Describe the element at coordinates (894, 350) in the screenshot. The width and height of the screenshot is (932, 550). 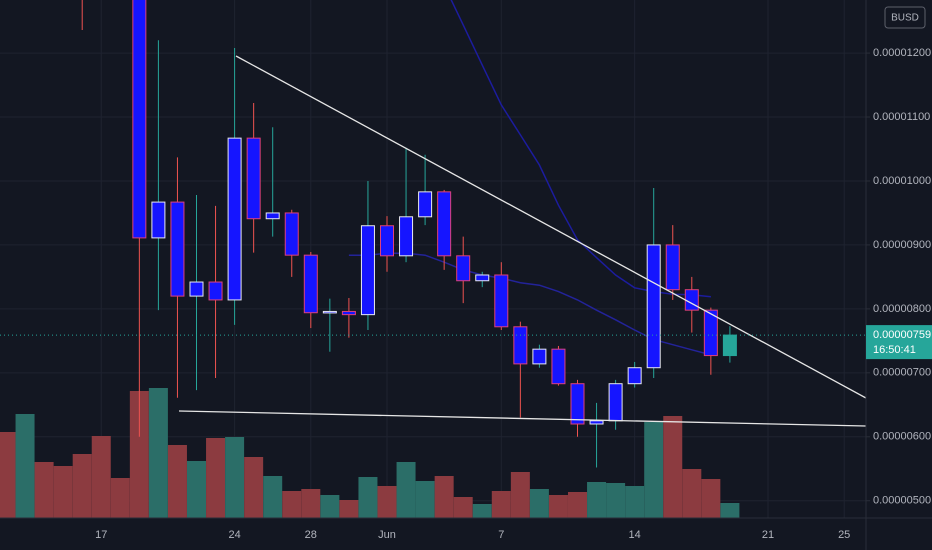
I see `countdown: 16:50:41` at that location.